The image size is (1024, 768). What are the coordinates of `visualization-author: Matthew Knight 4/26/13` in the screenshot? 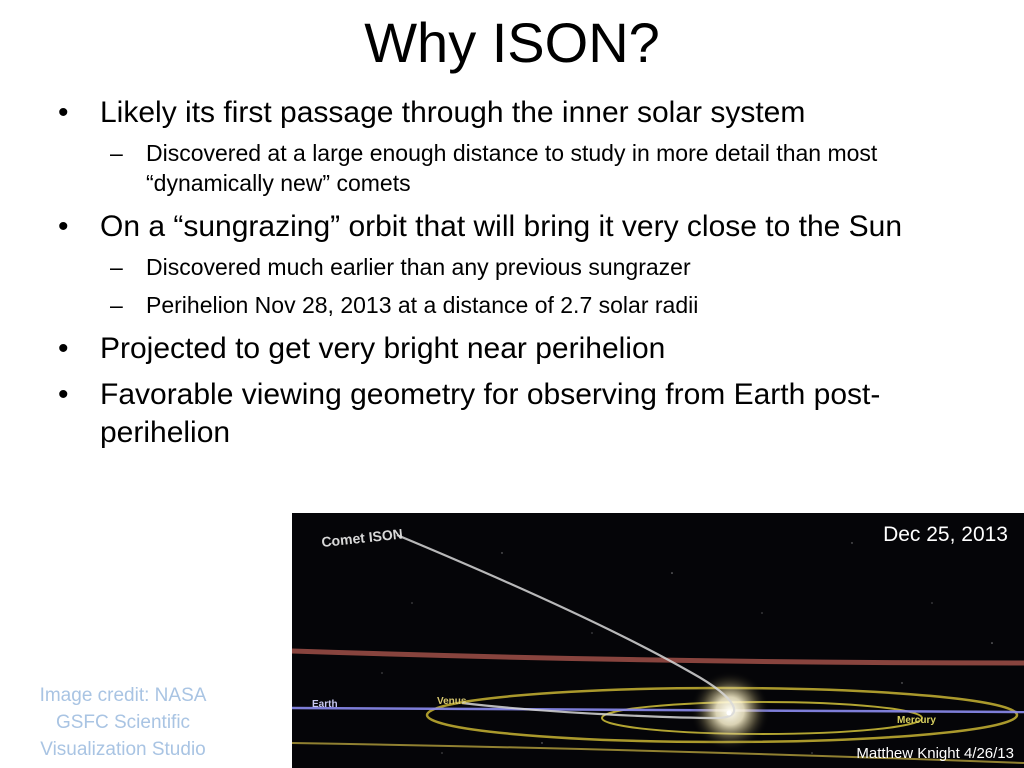 It's located at (935, 753).